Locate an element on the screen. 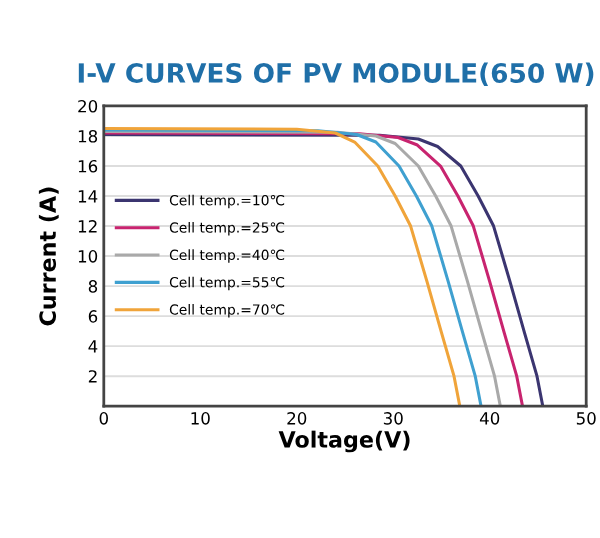  x-tick-label: 50 is located at coordinates (586, 418).